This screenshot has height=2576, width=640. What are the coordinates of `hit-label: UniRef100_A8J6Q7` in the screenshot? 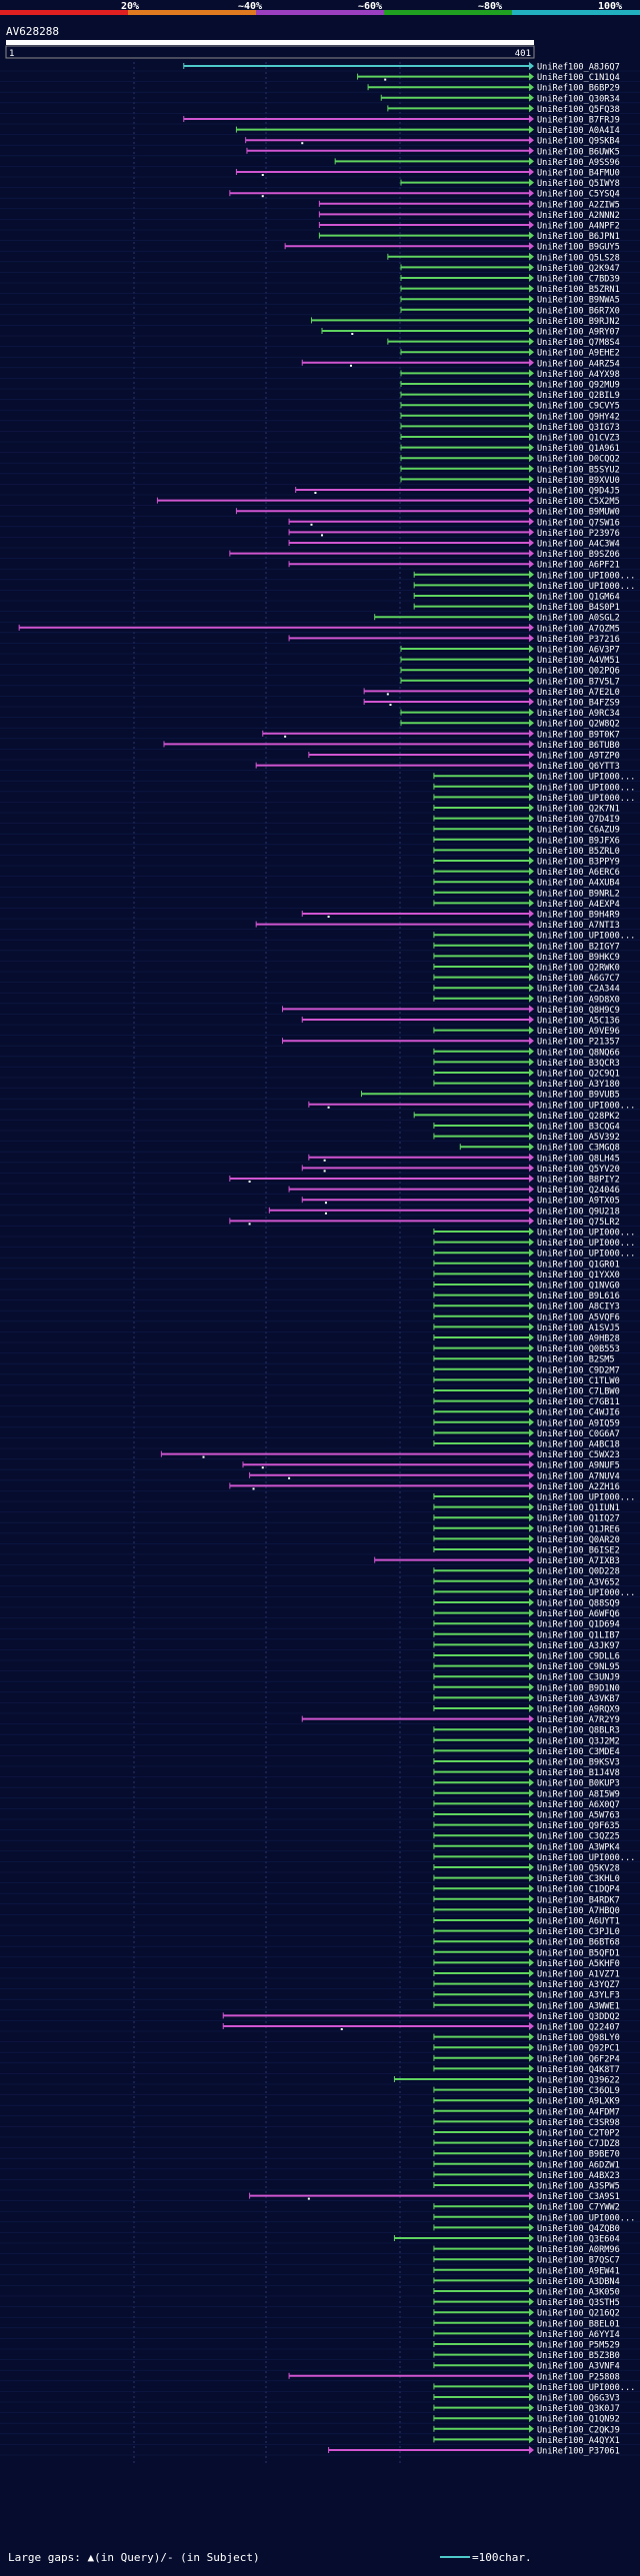 It's located at (578, 68).